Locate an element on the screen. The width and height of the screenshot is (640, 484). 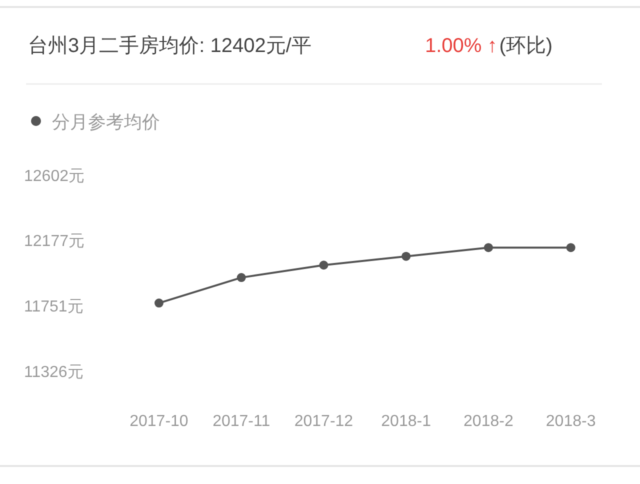
x-tick-label: 2017-10 is located at coordinates (159, 421).